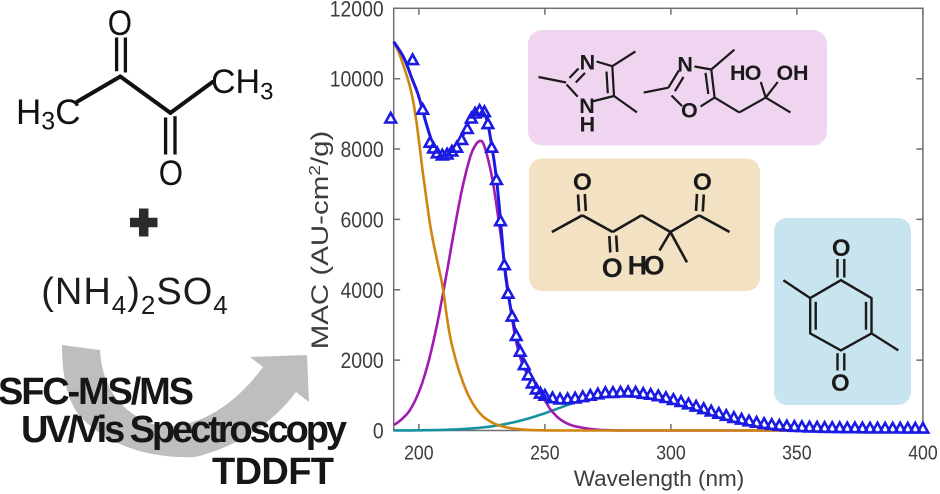 This screenshot has width=940, height=494. Describe the element at coordinates (923, 452) in the screenshot. I see `svg-text: 400` at that location.